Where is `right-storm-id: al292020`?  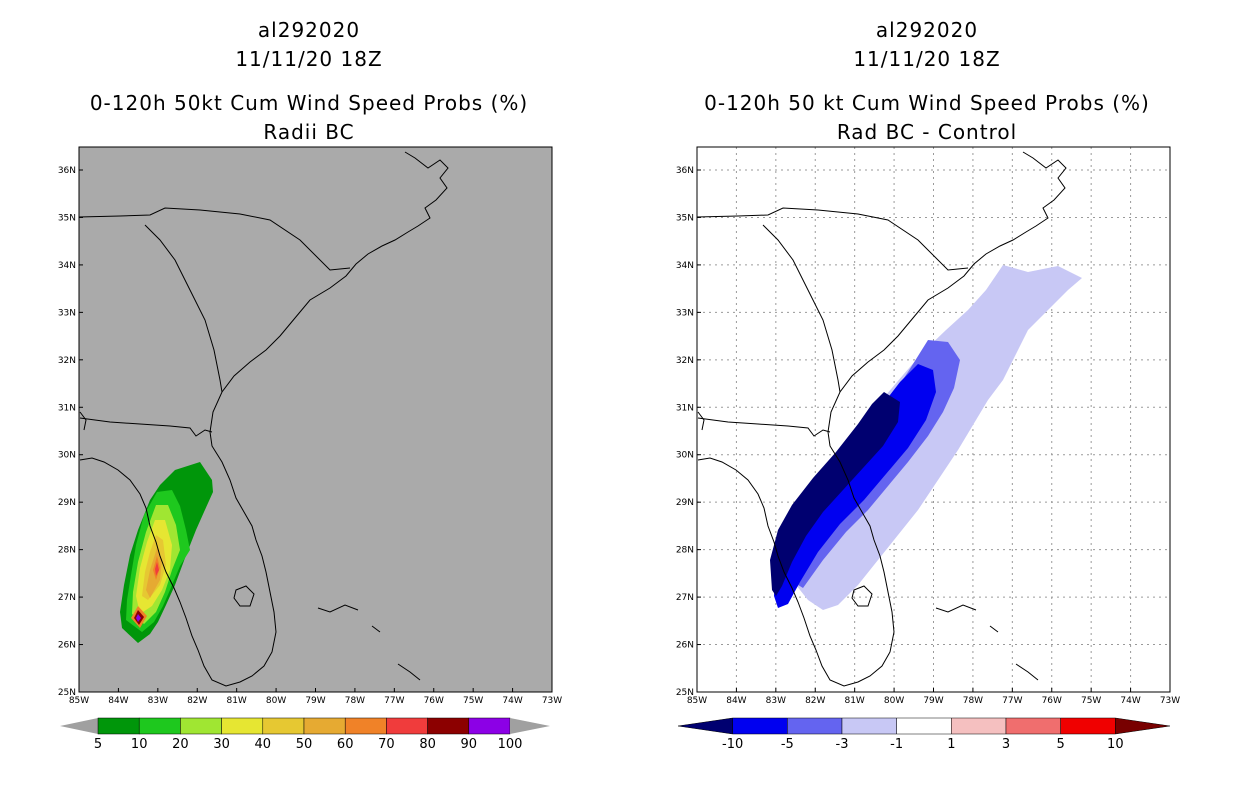
right-storm-id: al292020 is located at coordinates (927, 30).